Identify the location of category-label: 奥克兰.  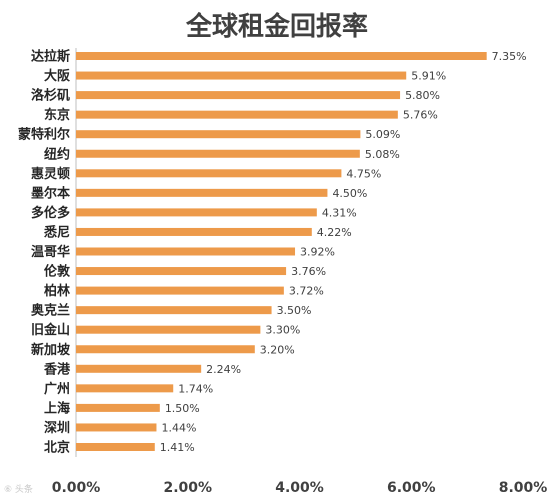
(50, 311).